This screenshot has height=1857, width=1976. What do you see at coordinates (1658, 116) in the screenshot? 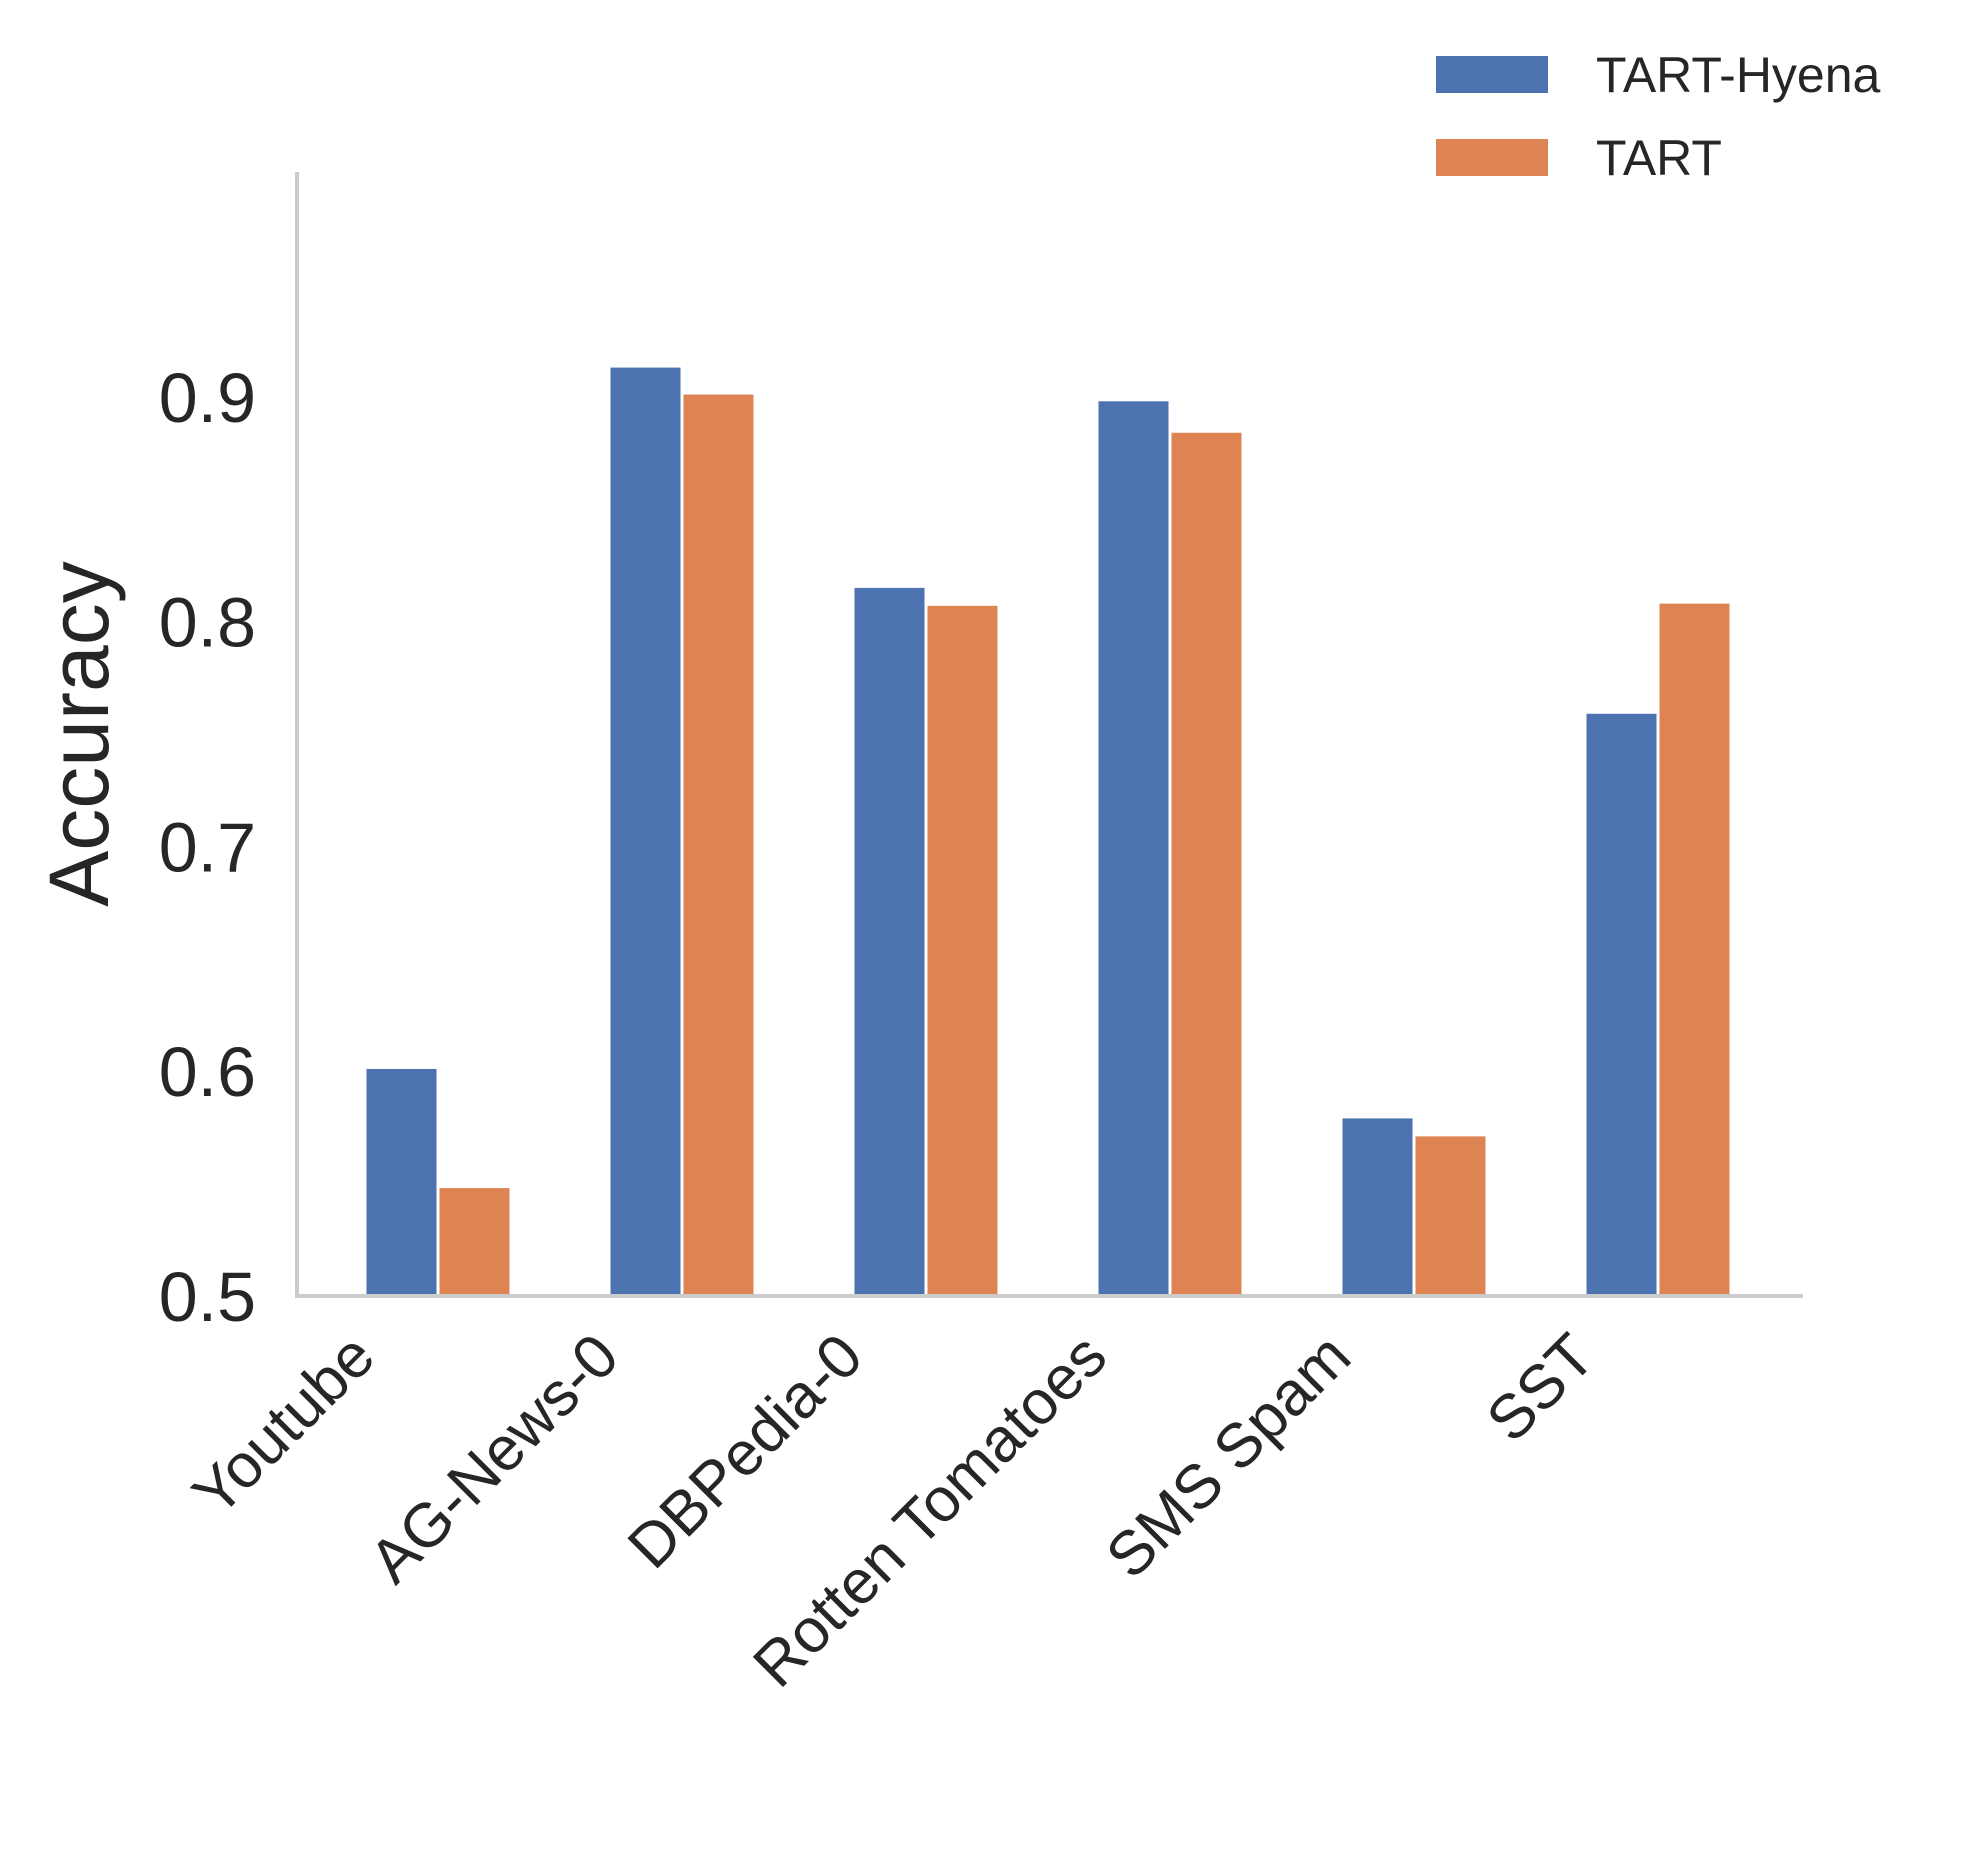
I see `legend: TART-Hyena TART` at bounding box center [1658, 116].